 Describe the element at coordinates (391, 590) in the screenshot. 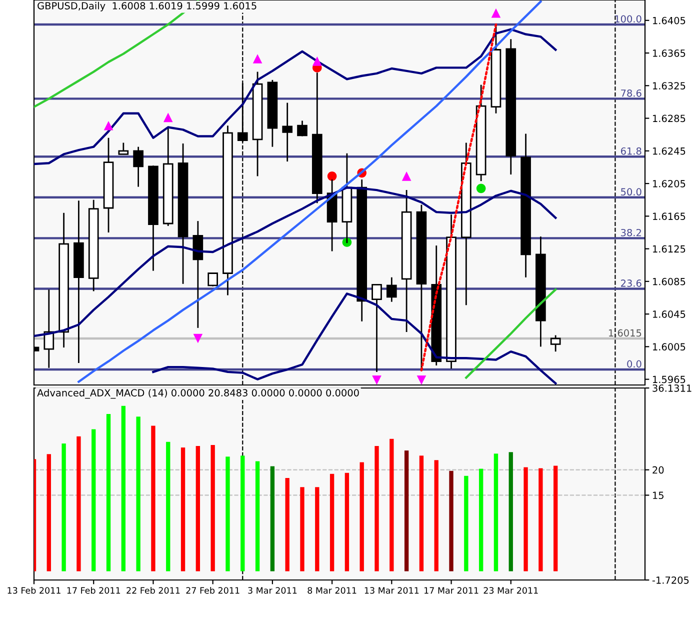

I see `x-tick-label: 13 Mar 2011` at that location.